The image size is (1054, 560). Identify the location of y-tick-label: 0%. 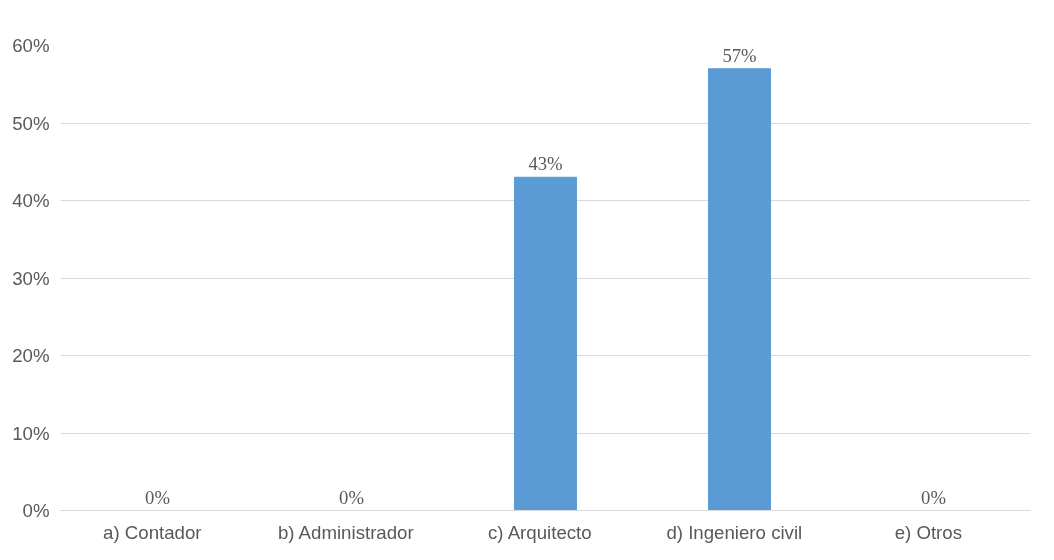
(36, 510).